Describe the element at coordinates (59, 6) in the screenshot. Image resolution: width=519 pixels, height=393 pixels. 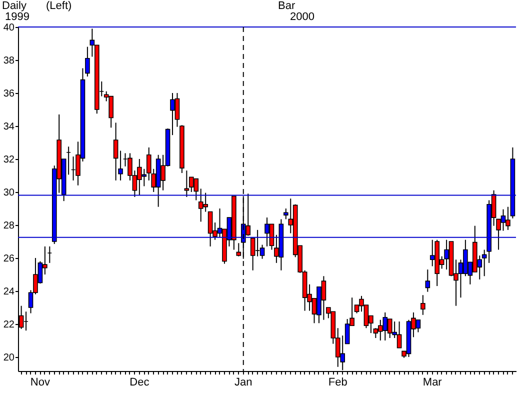
I see `text: (Left)` at that location.